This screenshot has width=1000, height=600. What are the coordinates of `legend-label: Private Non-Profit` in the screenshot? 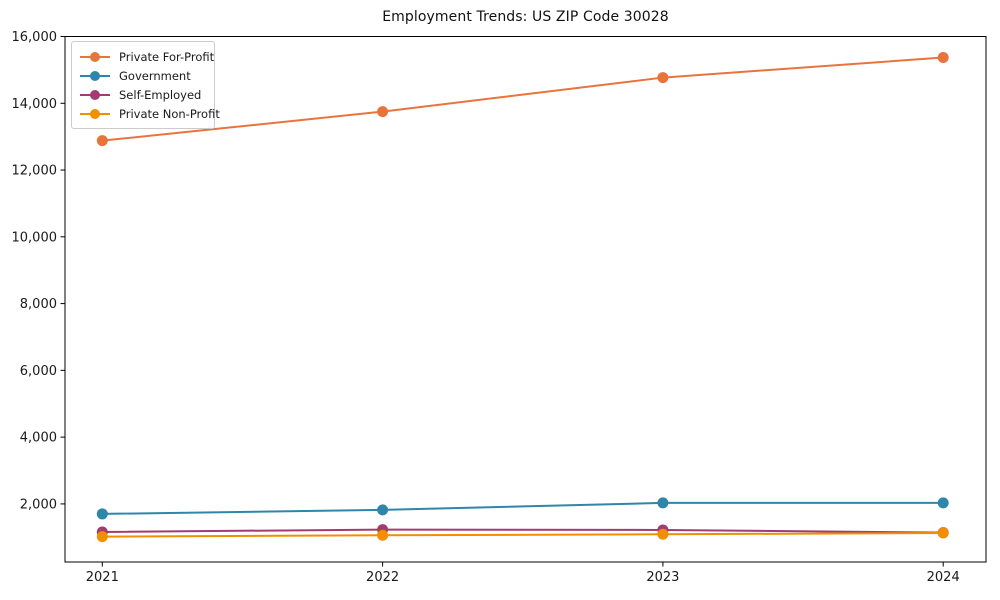 It's located at (169, 113).